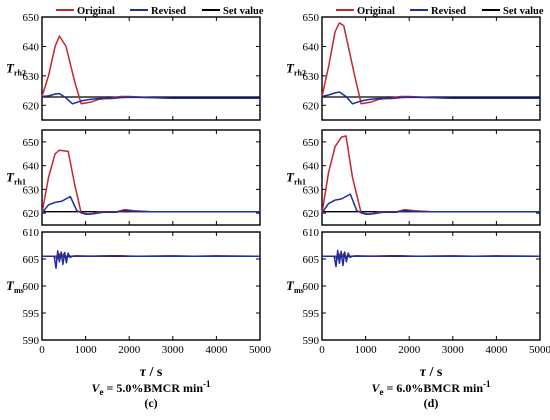 The width and height of the screenshot is (550, 420). I want to click on subfigure-label: (d), so click(431, 403).